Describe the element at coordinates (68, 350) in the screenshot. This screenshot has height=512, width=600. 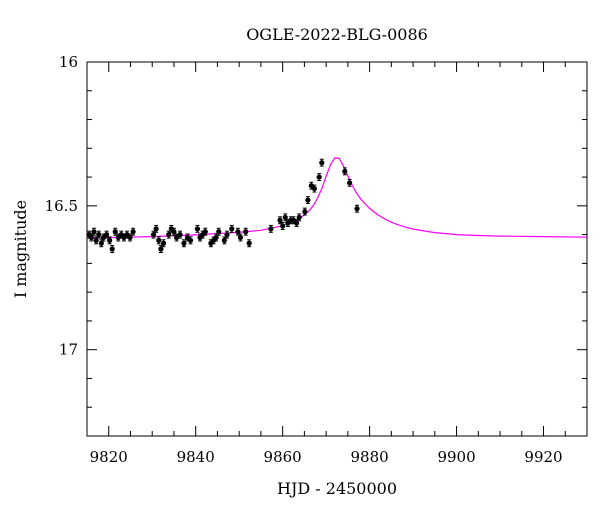
I see `y-tick-label: 17` at that location.